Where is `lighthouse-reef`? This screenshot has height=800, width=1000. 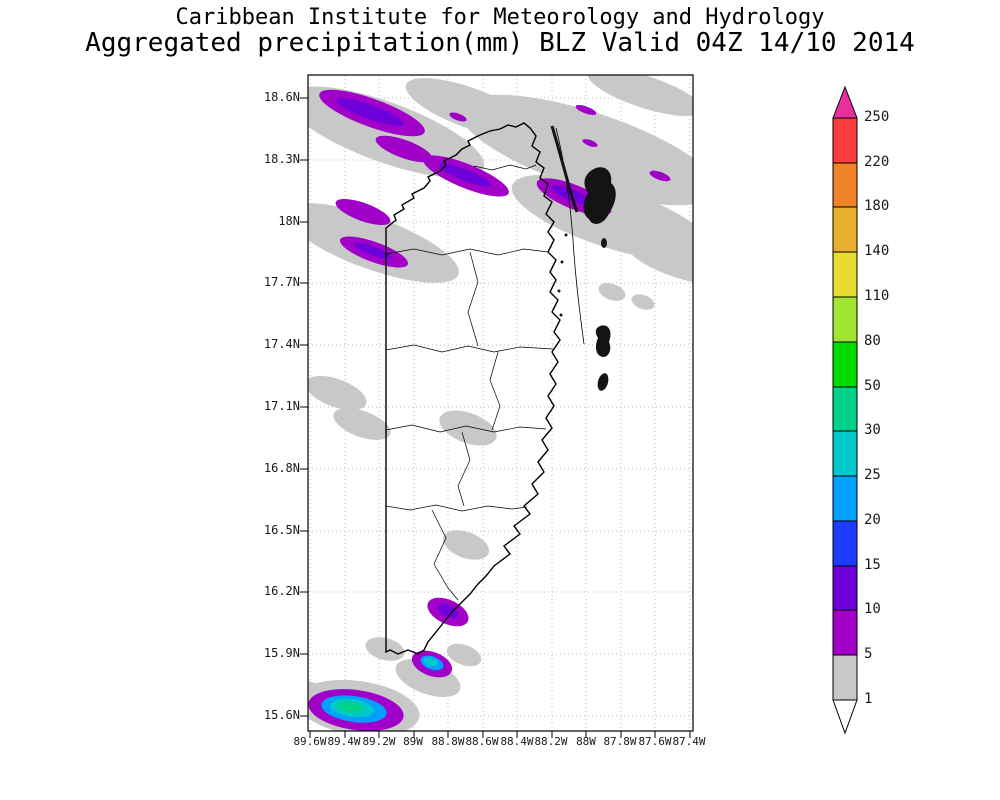 lighthouse-reef is located at coordinates (603, 341).